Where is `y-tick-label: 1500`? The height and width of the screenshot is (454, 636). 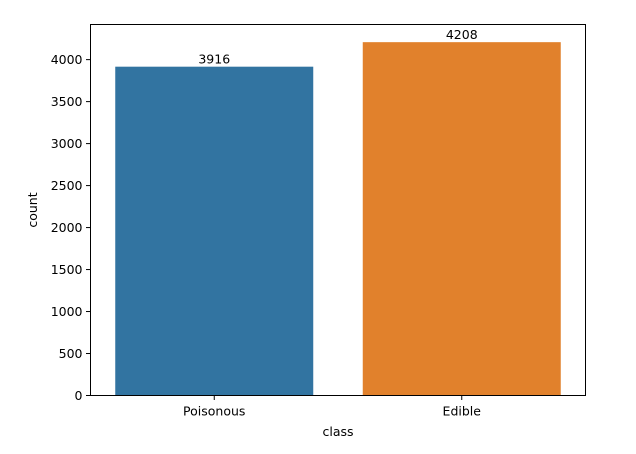 y-tick-label: 1500 is located at coordinates (67, 269).